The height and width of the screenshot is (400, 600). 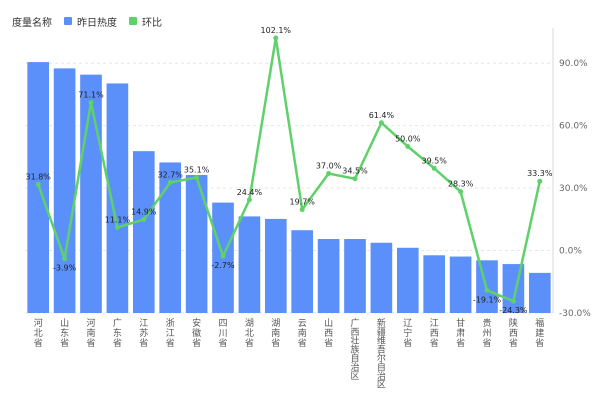 What do you see at coordinates (434, 160) in the screenshot?
I see `line-data-label: 39.5%` at bounding box center [434, 160].